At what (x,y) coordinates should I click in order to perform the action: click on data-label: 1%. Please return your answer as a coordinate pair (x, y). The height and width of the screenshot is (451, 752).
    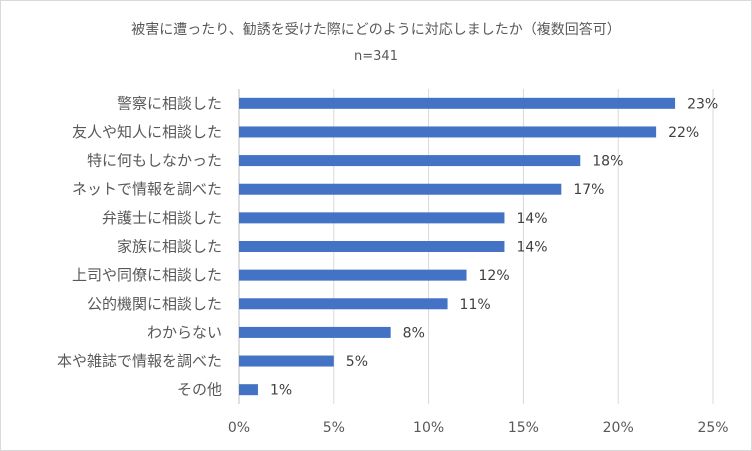
    Looking at the image, I should click on (281, 391).